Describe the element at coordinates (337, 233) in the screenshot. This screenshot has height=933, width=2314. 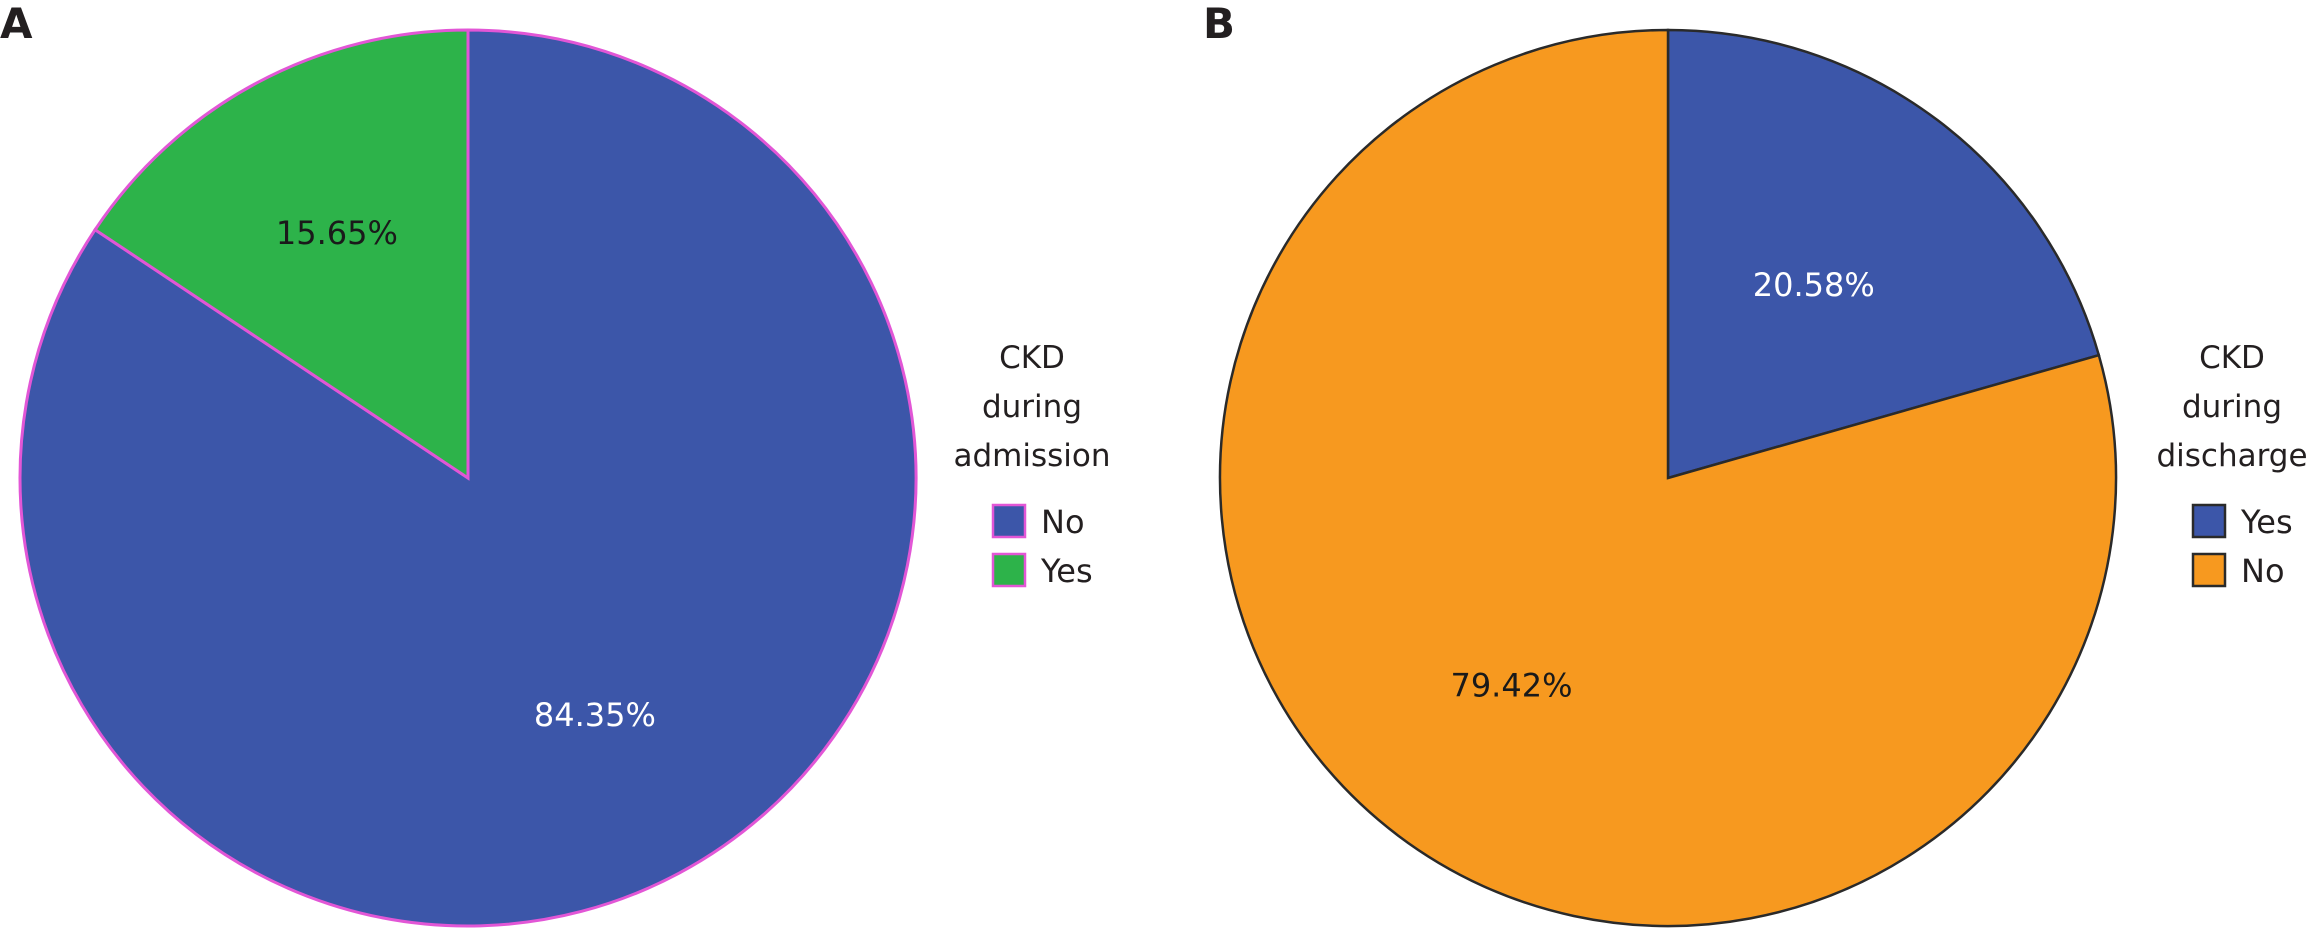
I see `slice-value-label-yes: 15.65%` at that location.